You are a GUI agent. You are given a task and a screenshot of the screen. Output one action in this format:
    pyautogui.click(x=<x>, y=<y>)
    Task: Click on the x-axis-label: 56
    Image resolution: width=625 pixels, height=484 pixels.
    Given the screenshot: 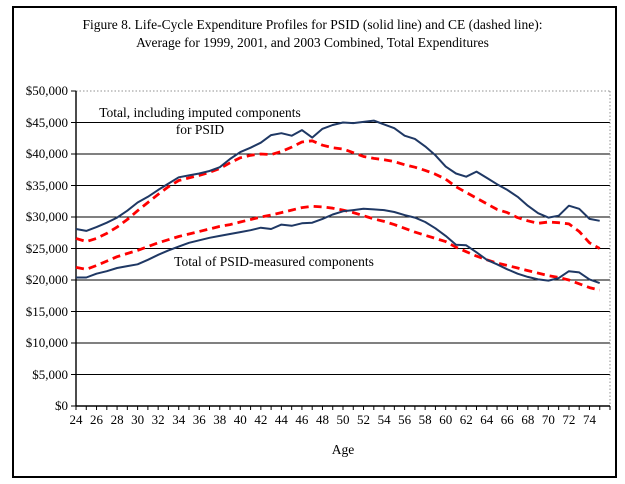 What is the action you would take?
    pyautogui.click(x=405, y=419)
    